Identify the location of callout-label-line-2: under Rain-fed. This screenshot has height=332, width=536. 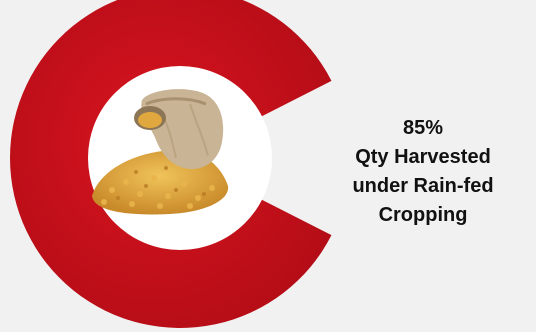
(423, 186).